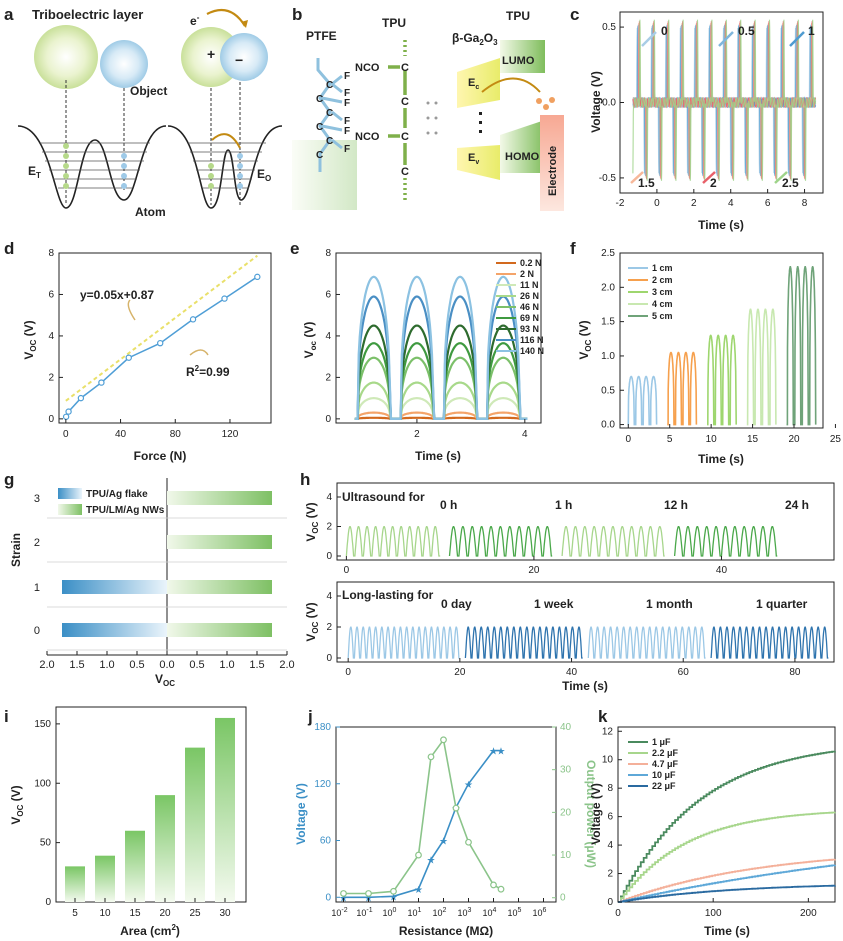 The image size is (843, 941). What do you see at coordinates (465, 912) in the screenshot?
I see `x-tick-label: 103` at bounding box center [465, 912].